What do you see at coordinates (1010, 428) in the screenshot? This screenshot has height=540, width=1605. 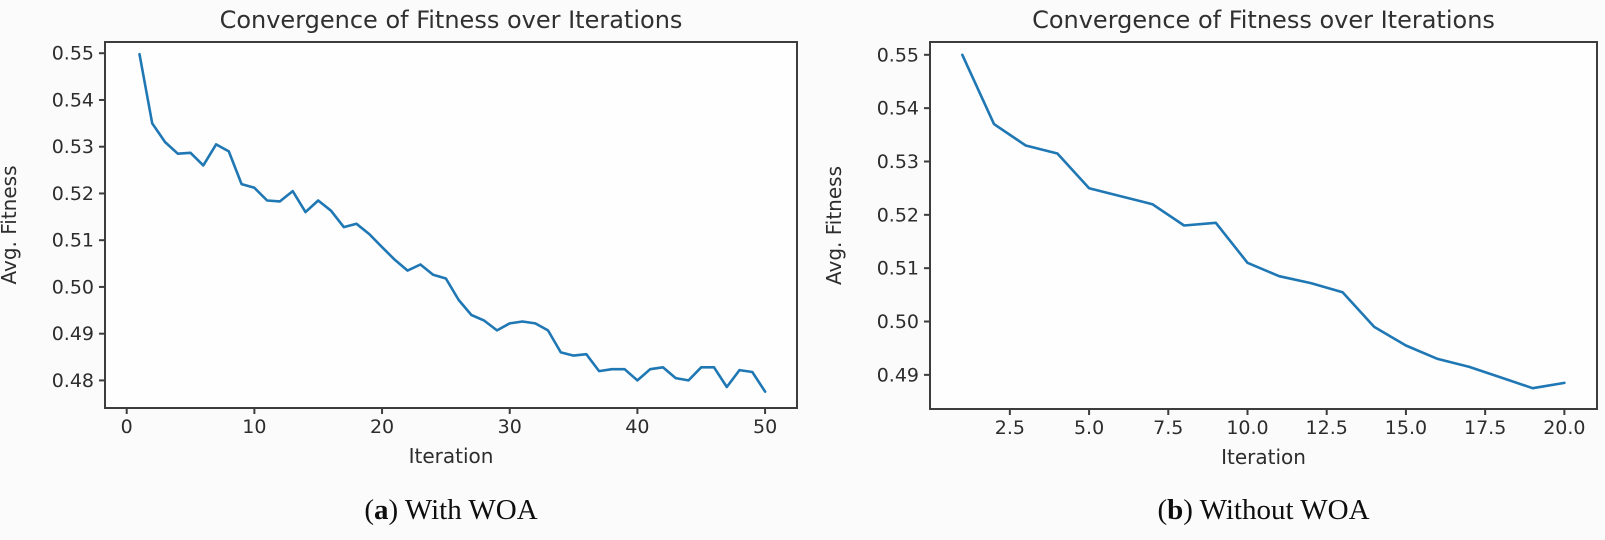 I see `x-tick-label: 2.5` at bounding box center [1010, 428].